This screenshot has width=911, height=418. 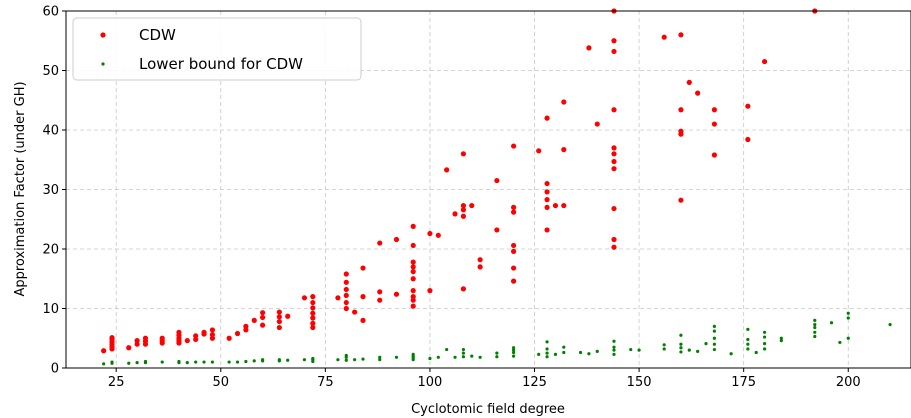 What do you see at coordinates (325, 382) in the screenshot?
I see `x-tick-label: 75` at bounding box center [325, 382].